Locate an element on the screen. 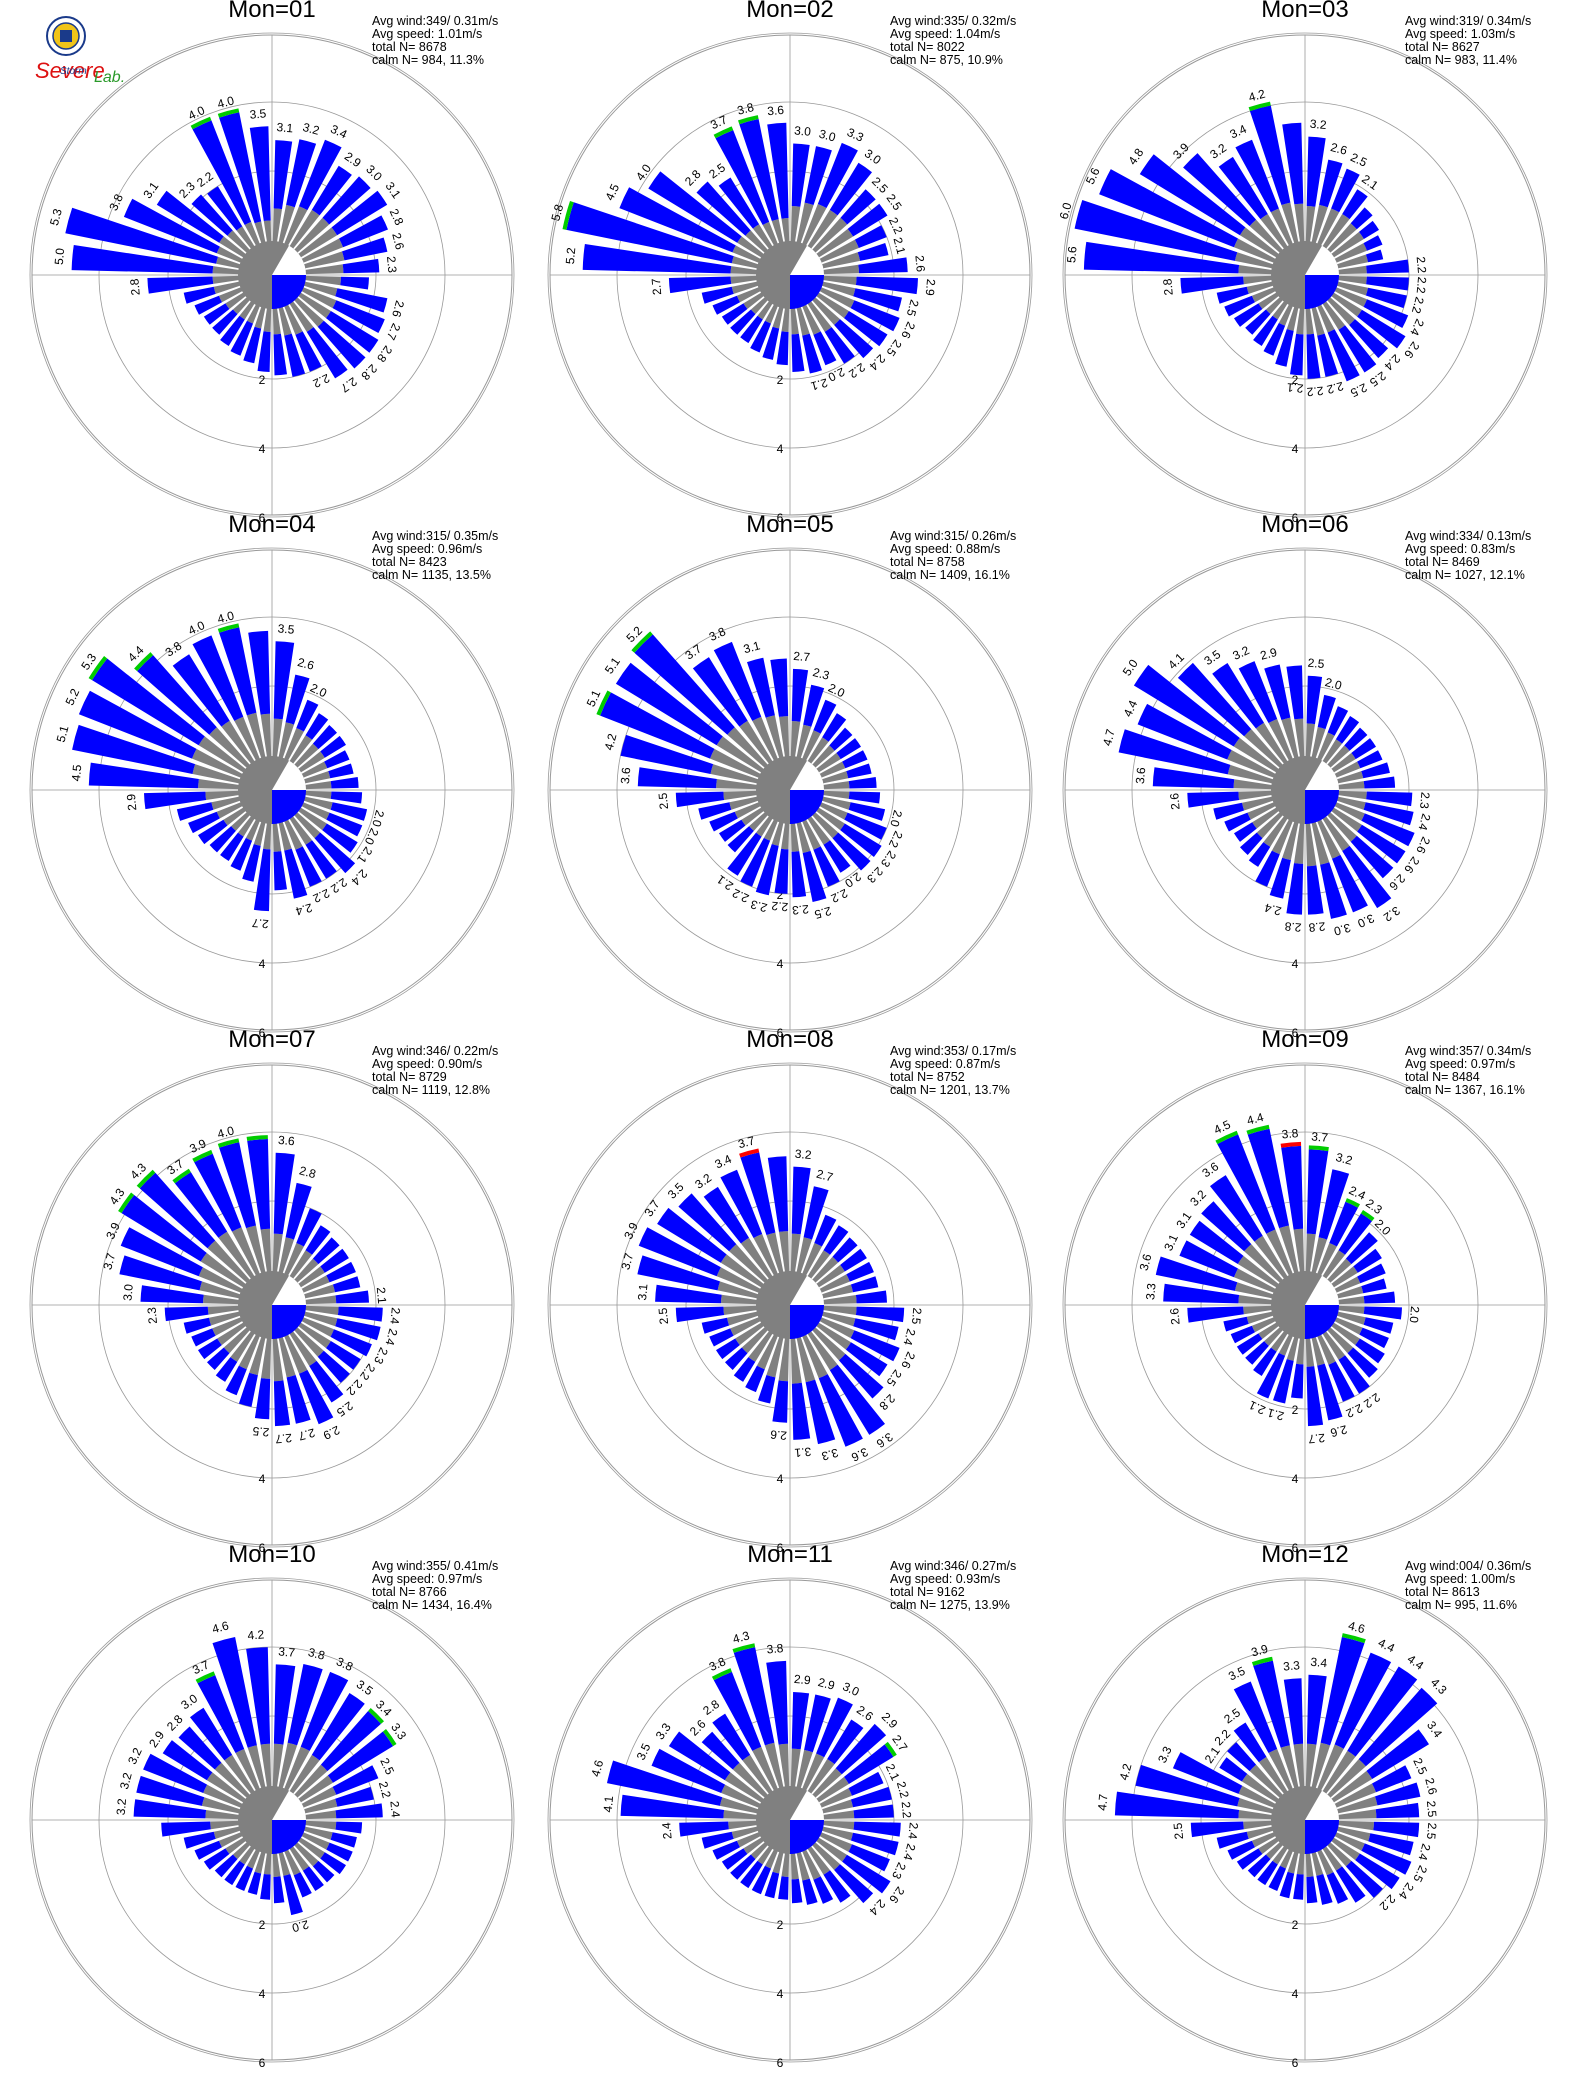 This screenshot has height=2090, width=1580. bar-value-label: 5.8 is located at coordinates (557, 213).